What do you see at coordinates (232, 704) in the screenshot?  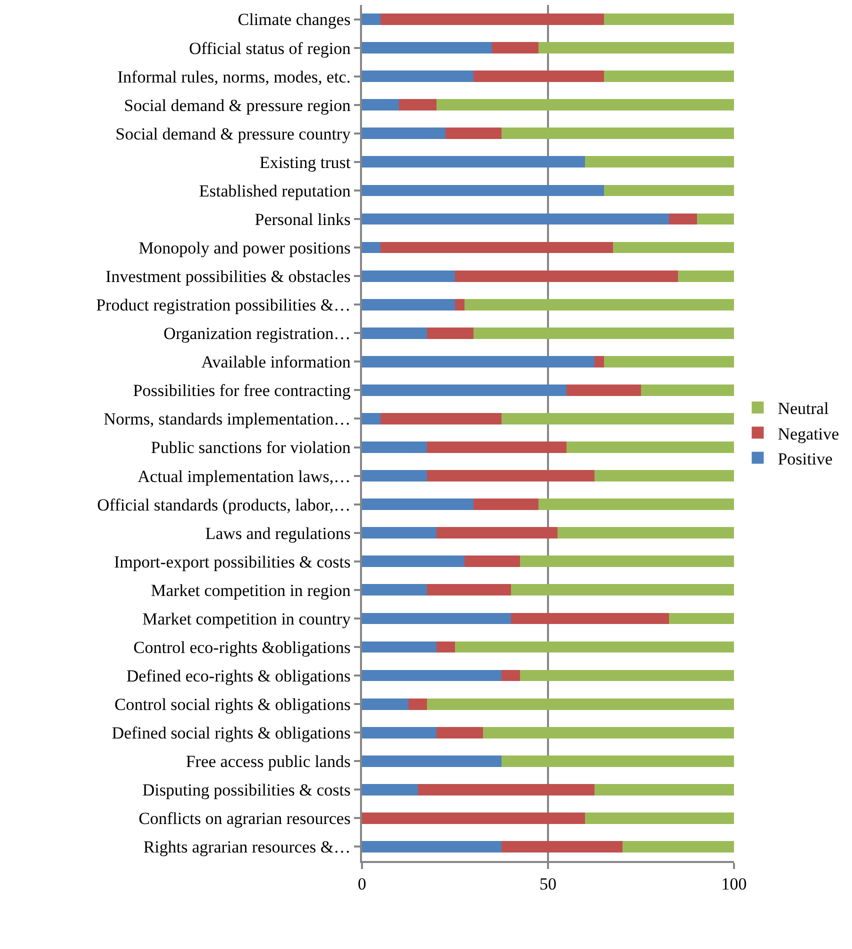 I see `y-tick-label: Control social rights & obligations` at bounding box center [232, 704].